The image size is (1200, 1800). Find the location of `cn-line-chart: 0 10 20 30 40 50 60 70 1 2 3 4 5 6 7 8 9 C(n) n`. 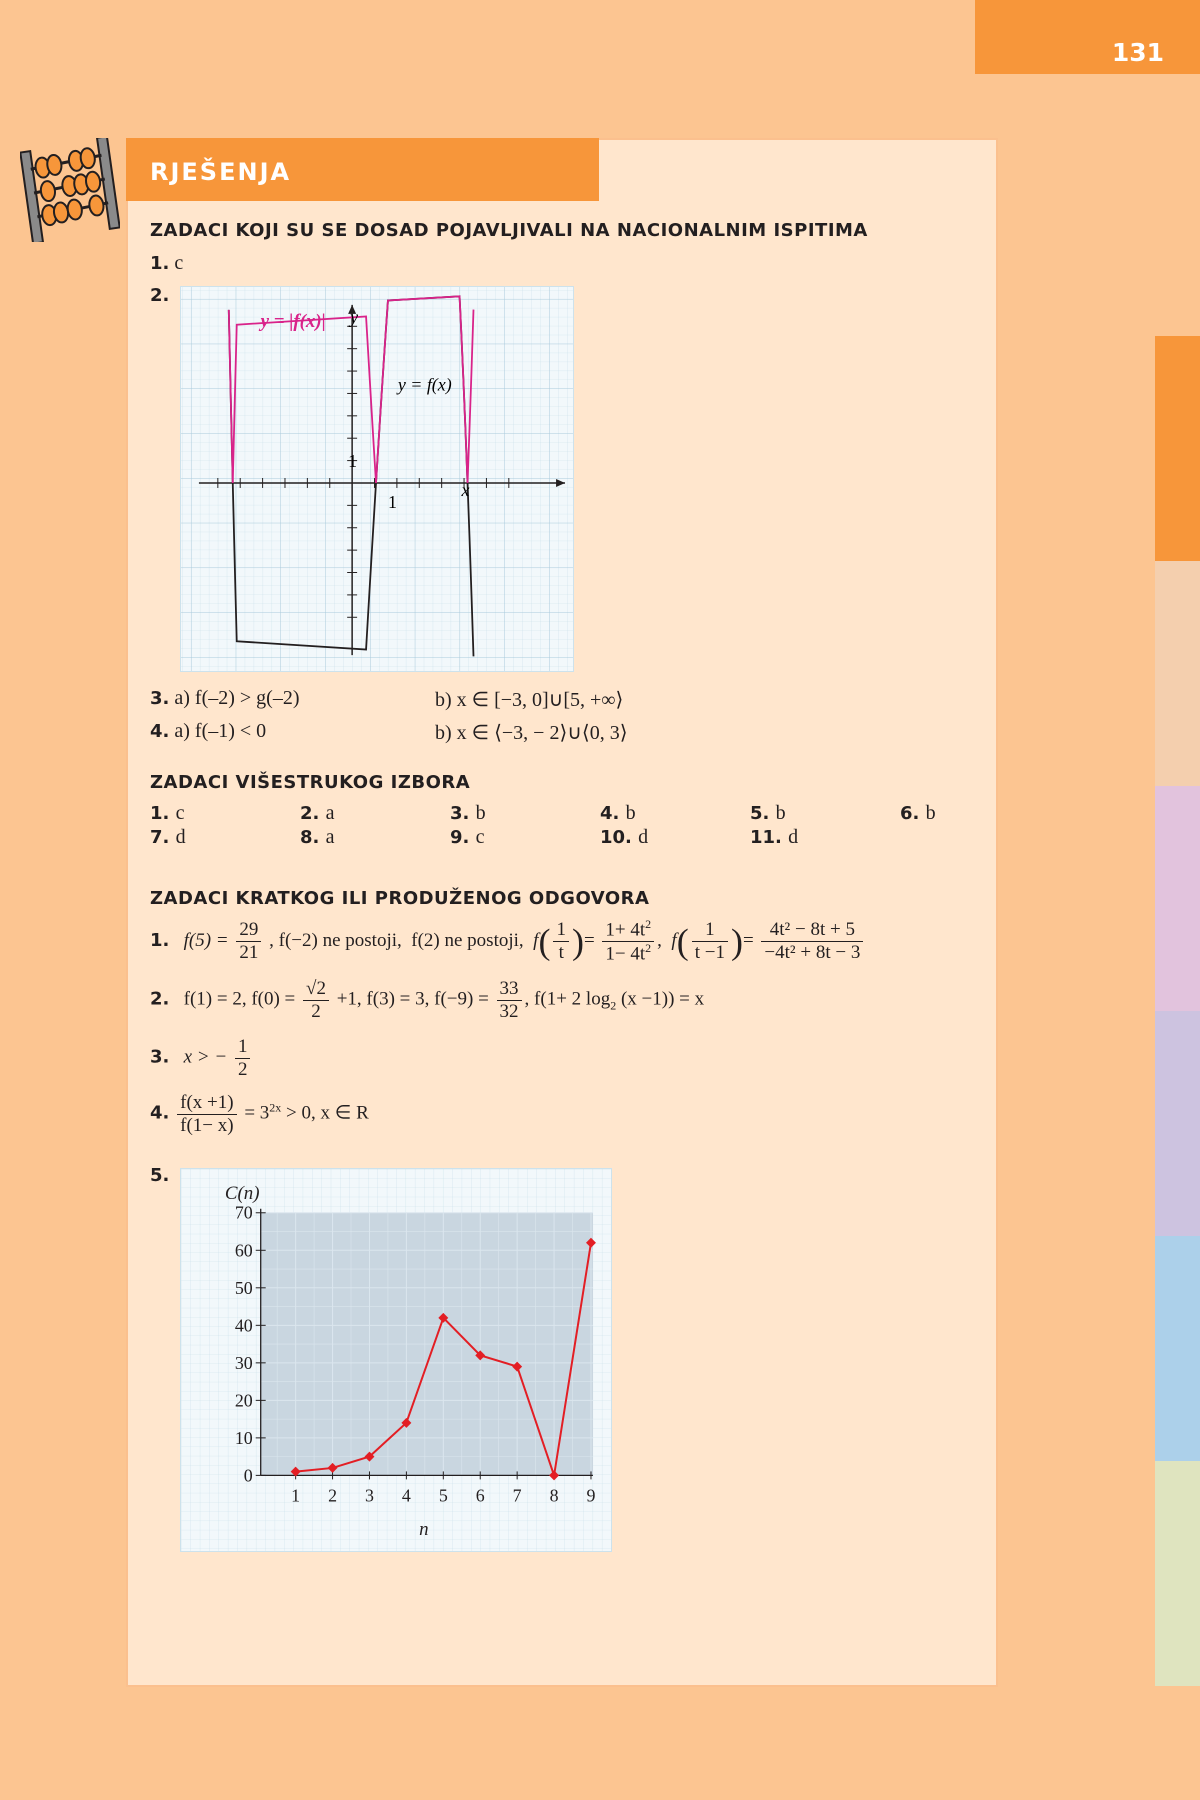

cn-line-chart: 0 10 20 30 40 50 60 70 1 2 3 4 5 6 7 8 9 C(n) n is located at coordinates (396, 1360).